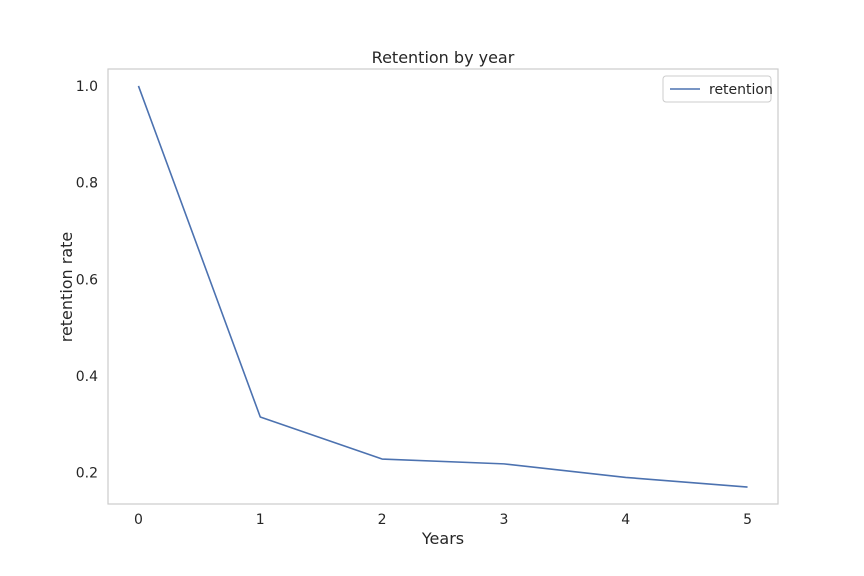  I want to click on legend-label-retention: retention, so click(741, 90).